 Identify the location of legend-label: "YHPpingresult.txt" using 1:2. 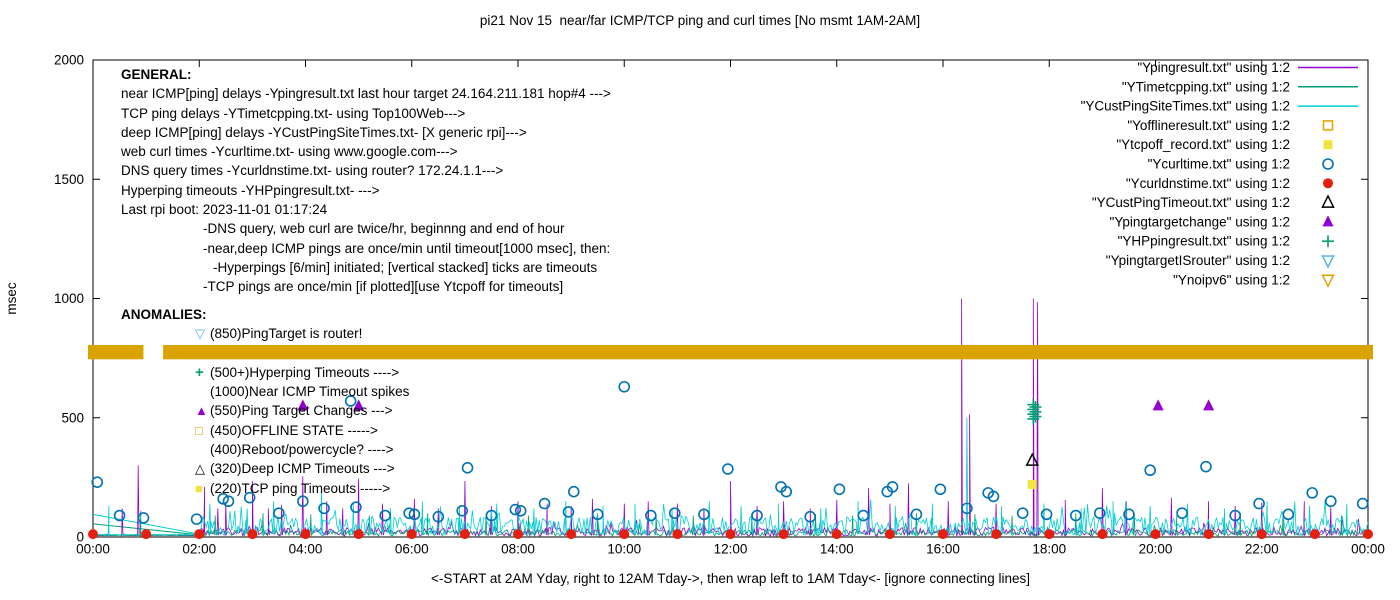
(1204, 241).